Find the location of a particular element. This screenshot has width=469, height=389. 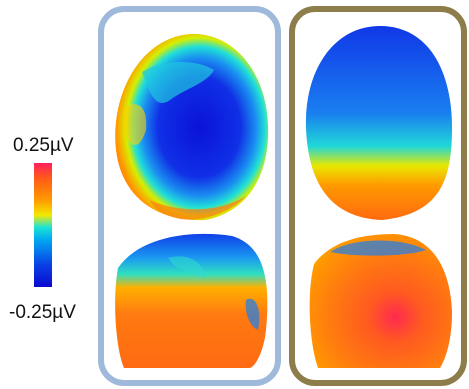

left-bottom-head-map is located at coordinates (191, 300).